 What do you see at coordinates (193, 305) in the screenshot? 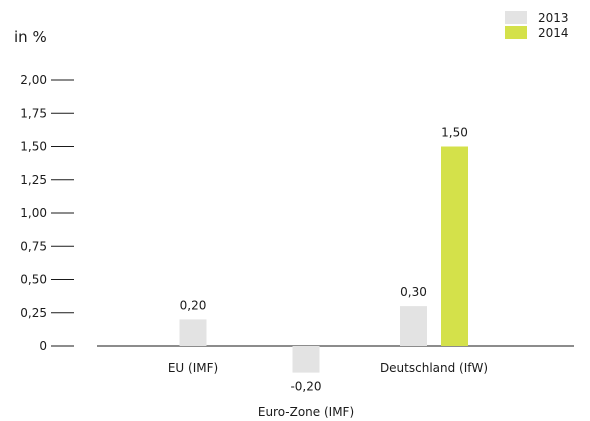
I see `bar-value-label: 0,20` at bounding box center [193, 305].